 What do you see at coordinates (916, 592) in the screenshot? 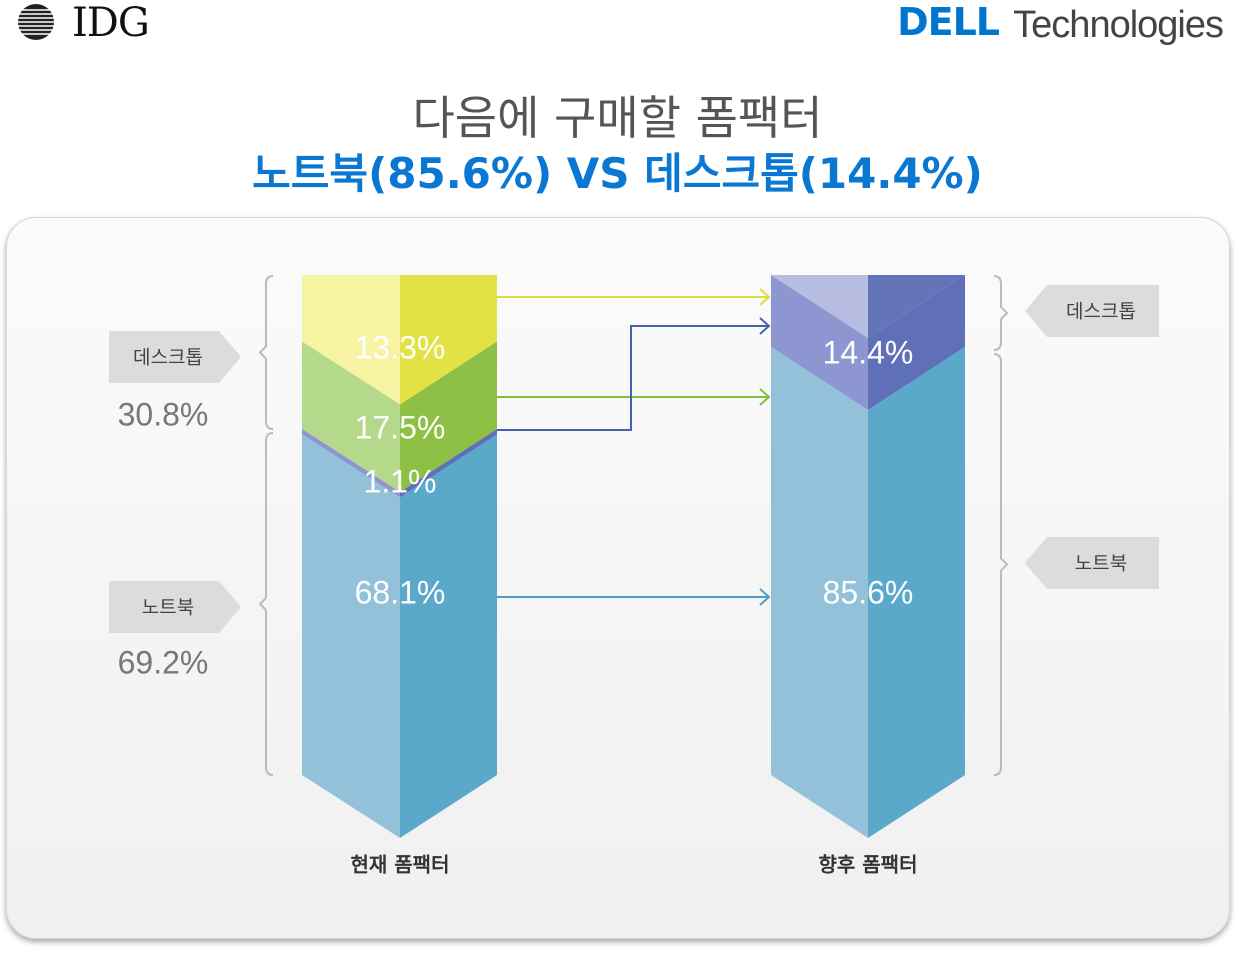
I see `future-segment-1-right-face` at bounding box center [916, 592].